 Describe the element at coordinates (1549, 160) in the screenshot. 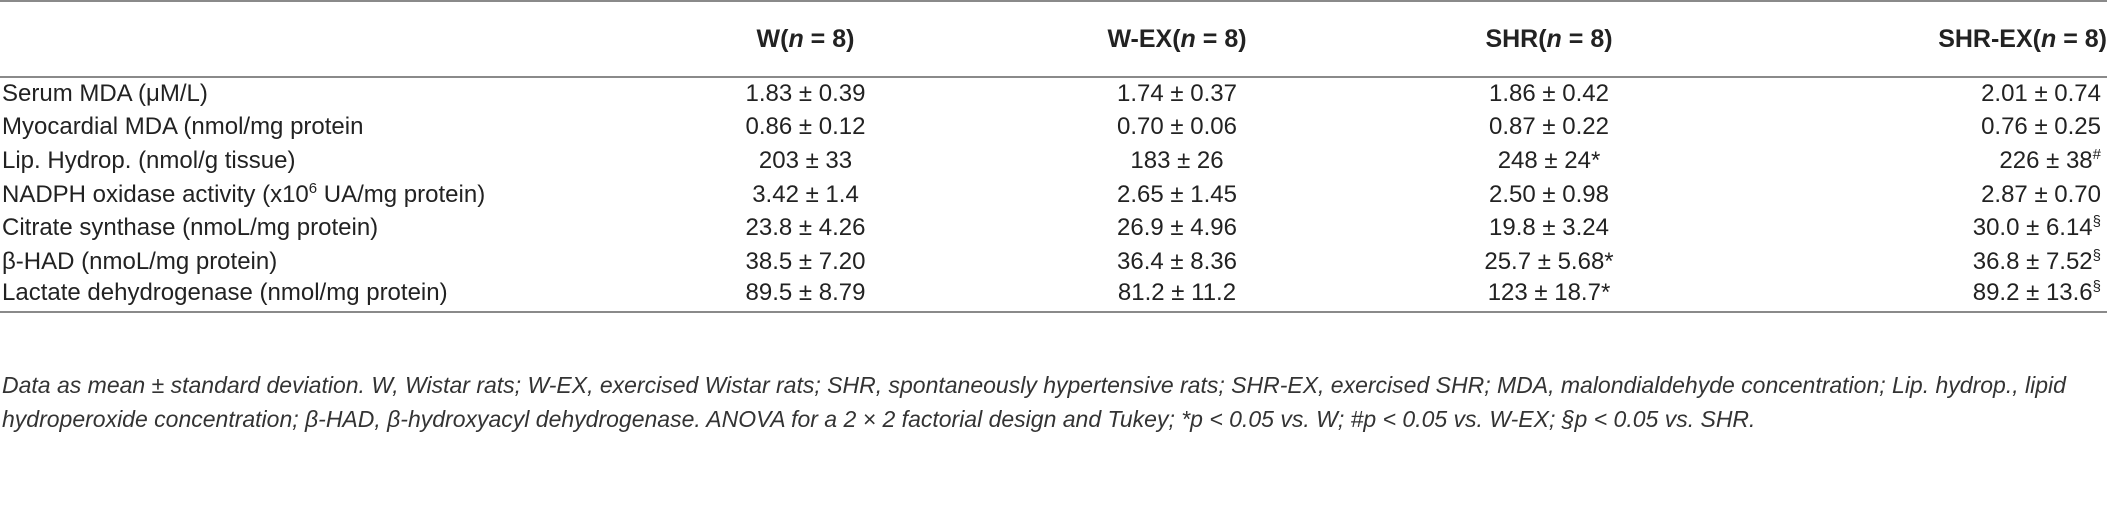

I see `cell-shr: 248 ± 24*` at that location.